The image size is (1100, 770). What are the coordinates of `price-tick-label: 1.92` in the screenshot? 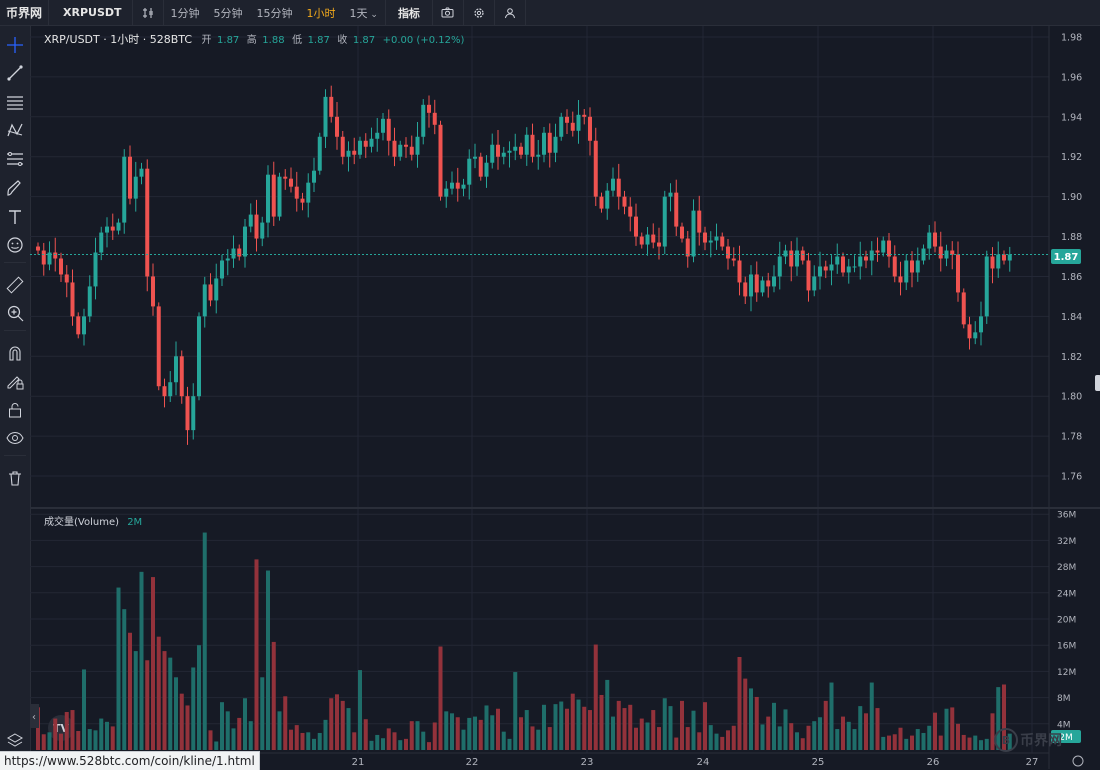 It's located at (1071, 157).